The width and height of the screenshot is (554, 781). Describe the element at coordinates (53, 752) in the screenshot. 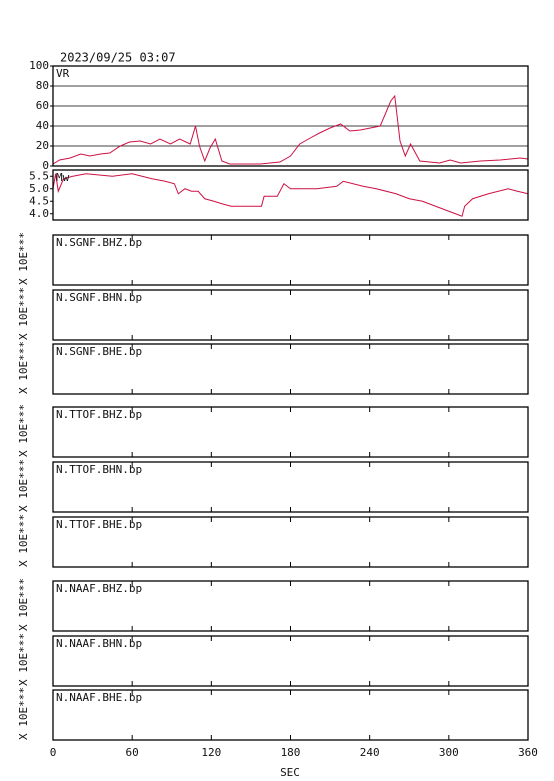

I see `x-tick-label: 0` at that location.